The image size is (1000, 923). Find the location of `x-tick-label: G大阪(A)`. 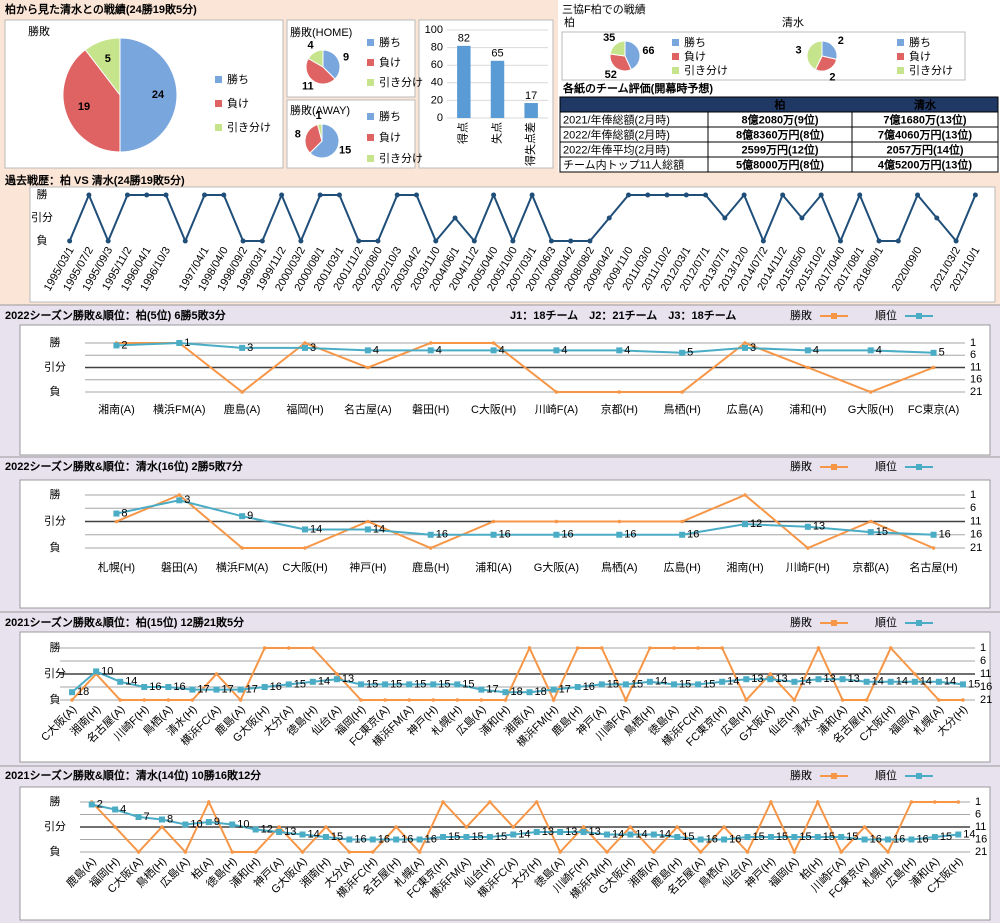

x-tick-label: G大阪(A) is located at coordinates (556, 567).